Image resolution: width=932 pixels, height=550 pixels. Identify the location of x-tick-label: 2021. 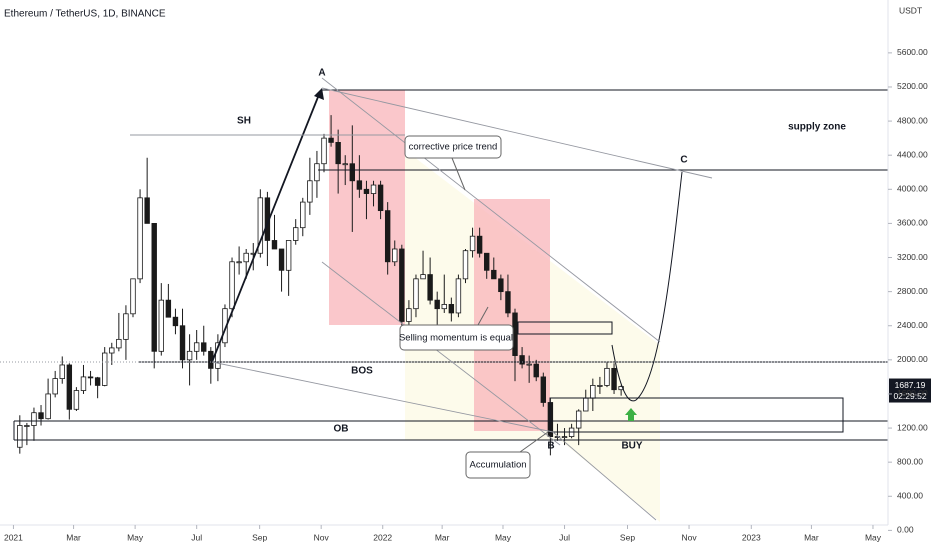
(13, 537).